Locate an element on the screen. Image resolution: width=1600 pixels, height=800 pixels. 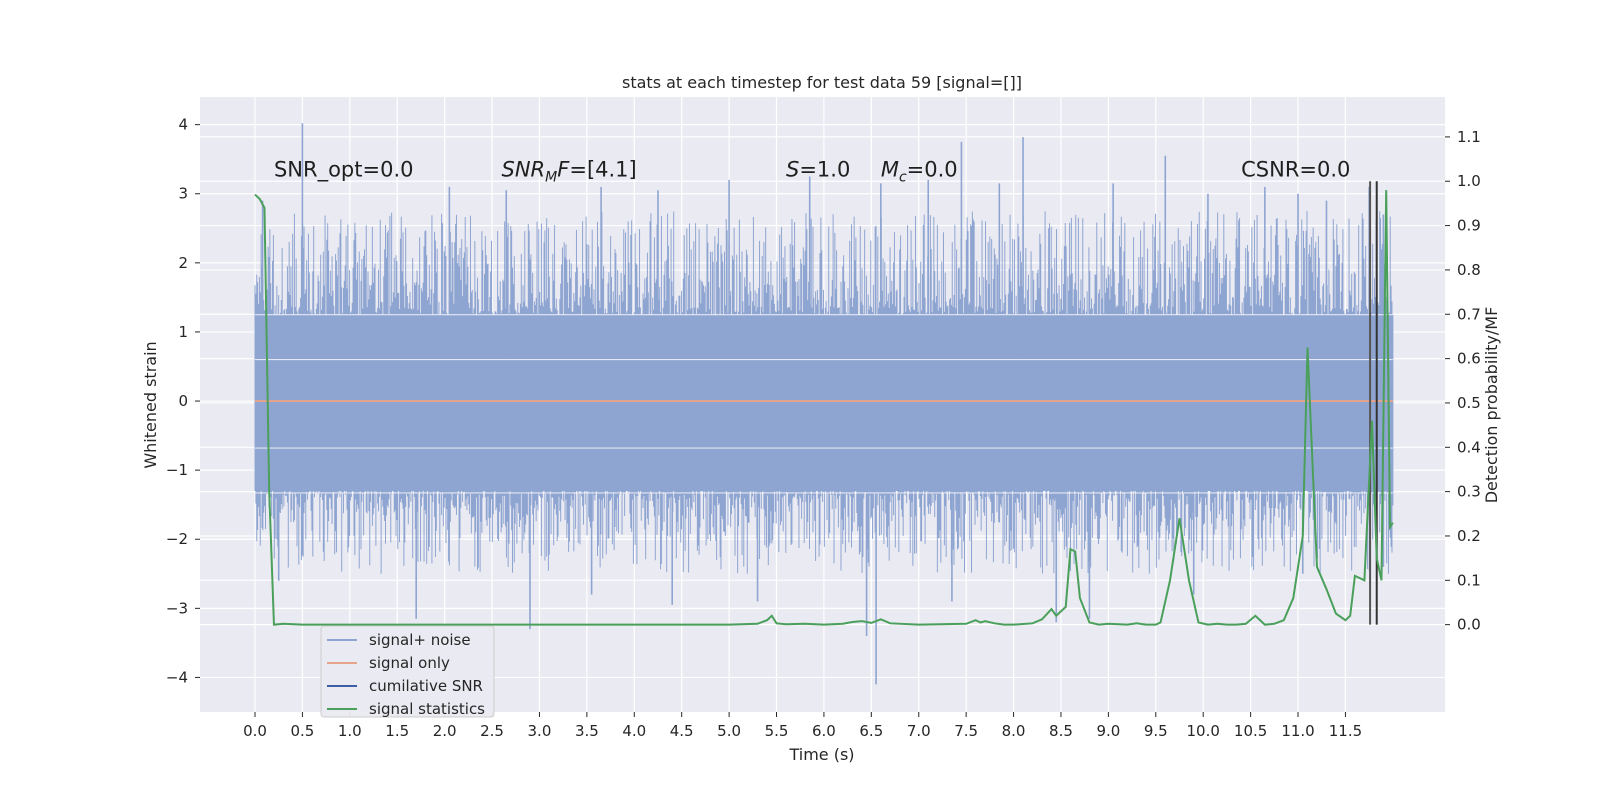
legend-label: signal only is located at coordinates (409, 663).